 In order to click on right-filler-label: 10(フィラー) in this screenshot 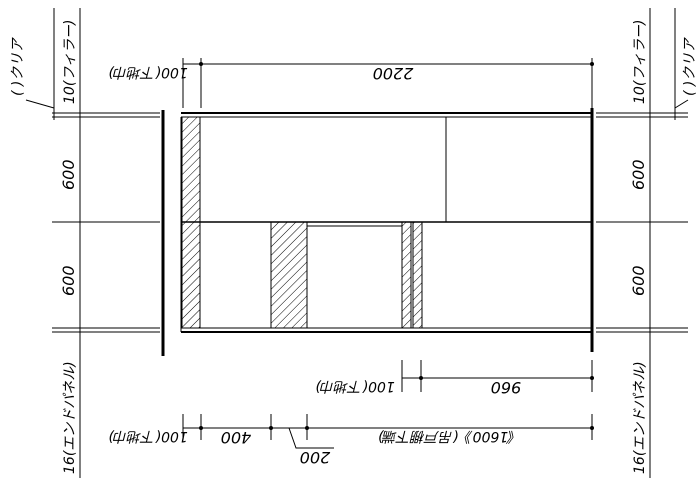, I will do `click(640, 62)`.